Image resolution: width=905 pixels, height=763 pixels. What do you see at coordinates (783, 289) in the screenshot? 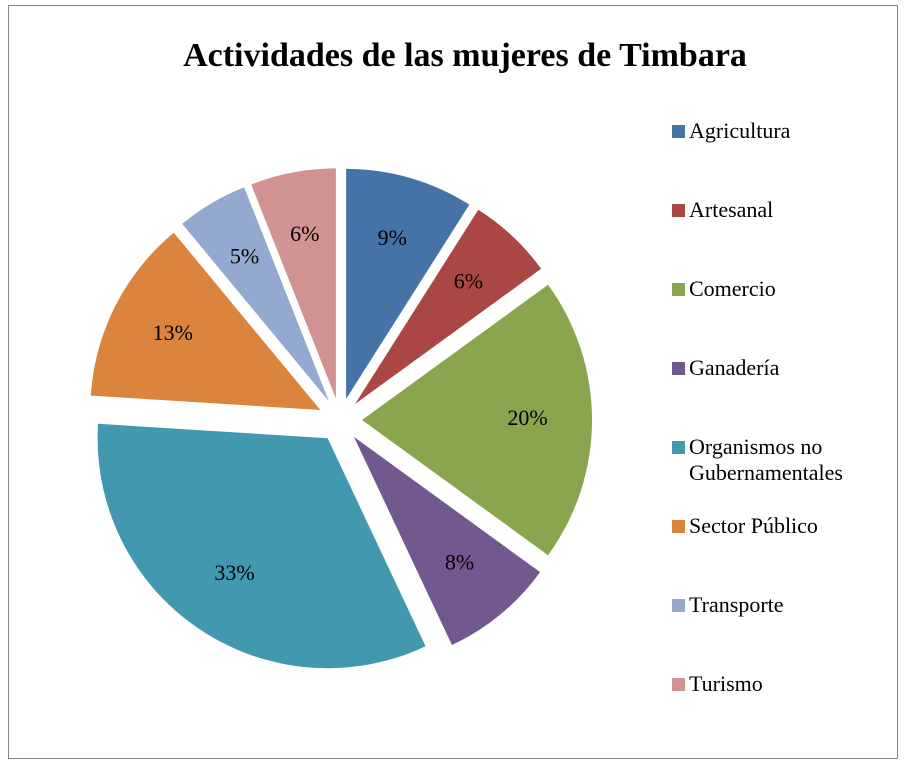
I see `legend-item: Comercio` at bounding box center [783, 289].